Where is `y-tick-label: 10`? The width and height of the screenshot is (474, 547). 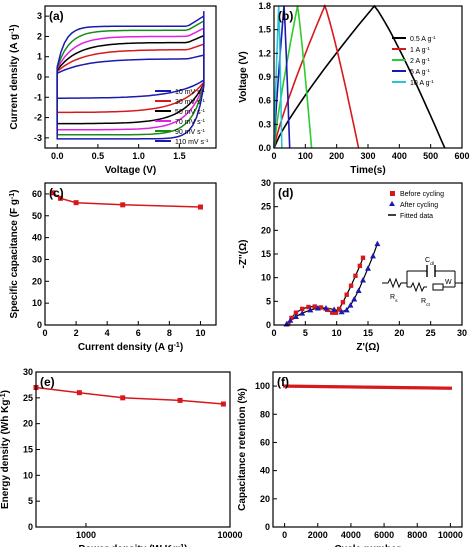
y-tick-label: 10 is located at coordinates (28, 475).